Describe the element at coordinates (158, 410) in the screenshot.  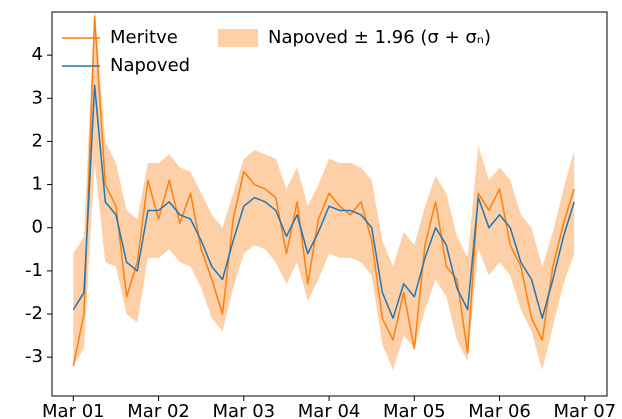
I see `x-tick-label: Mar 02` at that location.